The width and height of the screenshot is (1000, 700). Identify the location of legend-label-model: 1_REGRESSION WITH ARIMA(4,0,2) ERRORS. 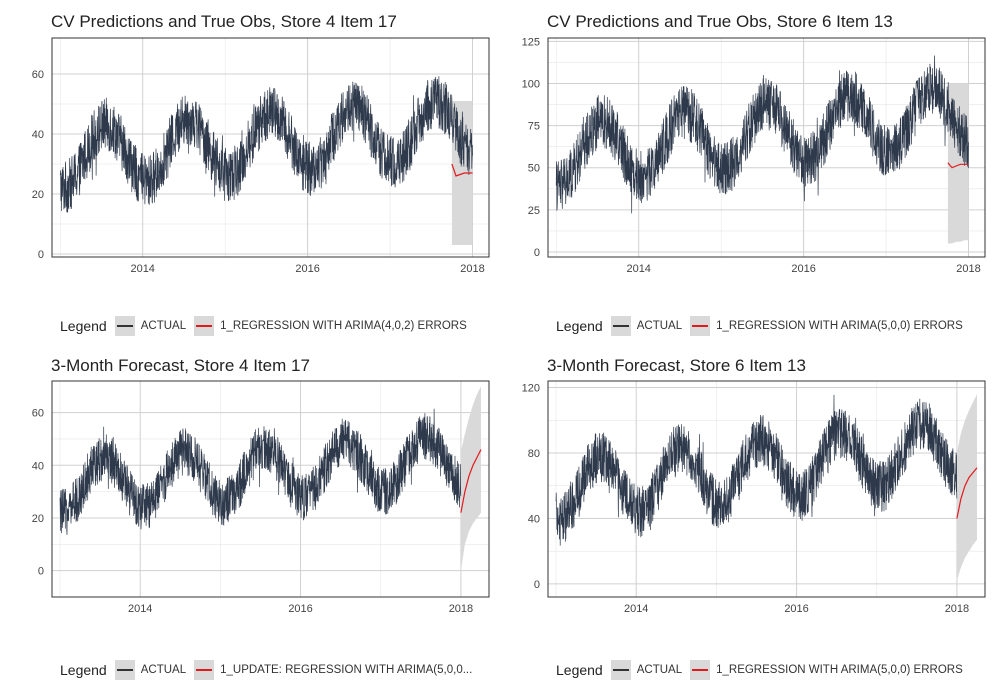
(343, 326).